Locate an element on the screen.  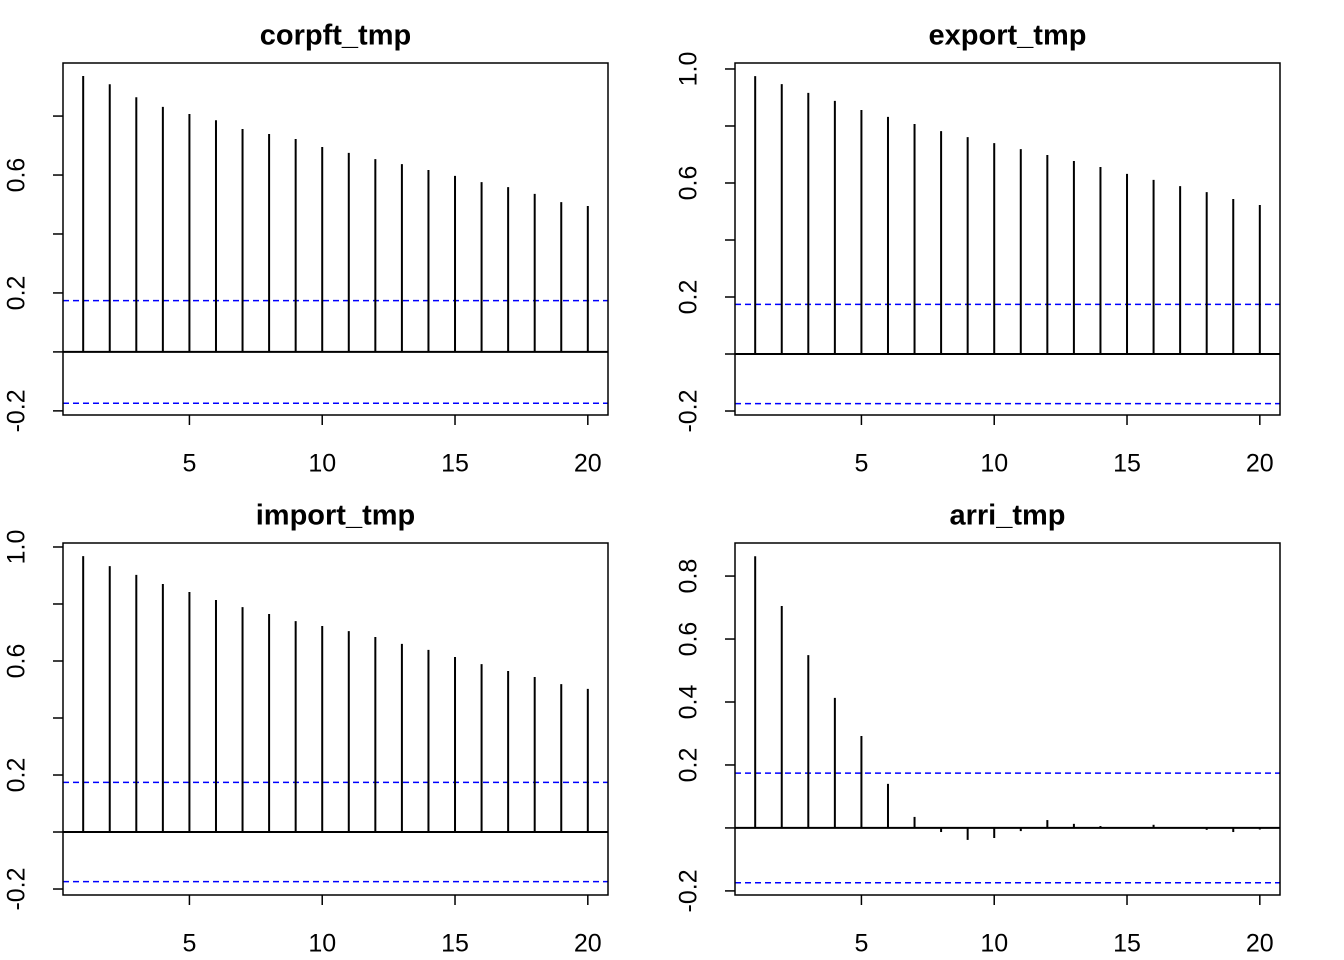
y-tick-label: 0.8 is located at coordinates (689, 576).